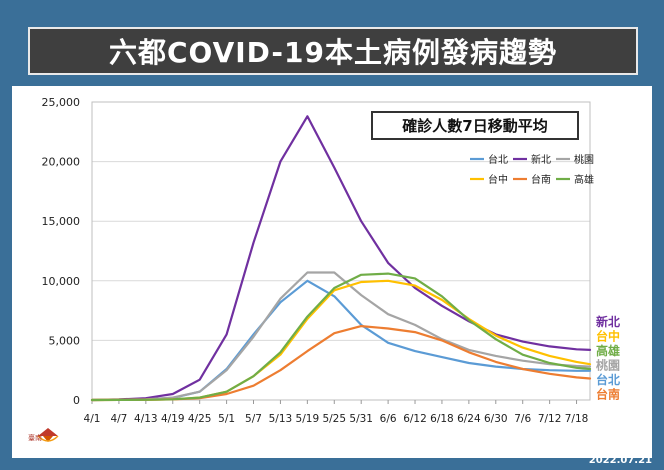 Image resolution: width=664 pixels, height=470 pixels. I want to click on chart-title: 六都COVID-19本土病例發病趨勢, so click(333, 51).